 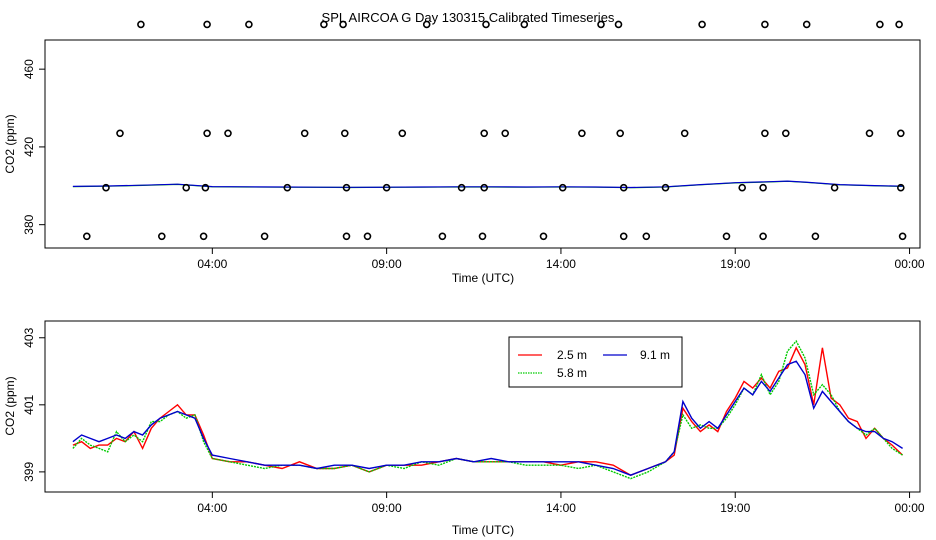 I want to click on panel-top-series, so click(x=487, y=184).